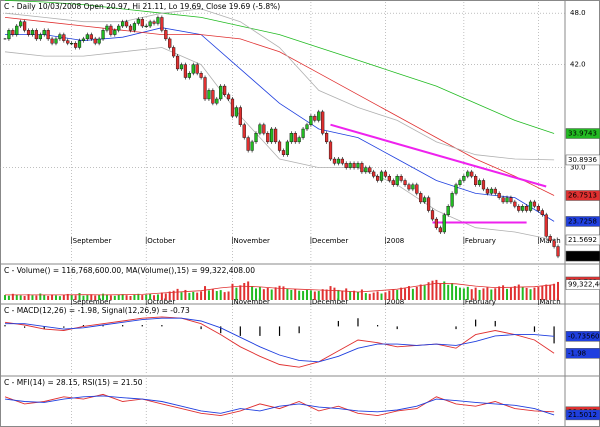 The width and height of the screenshot is (600, 427). What do you see at coordinates (582, 160) in the screenshot?
I see `last-value-label: 30.8936` at bounding box center [582, 160].